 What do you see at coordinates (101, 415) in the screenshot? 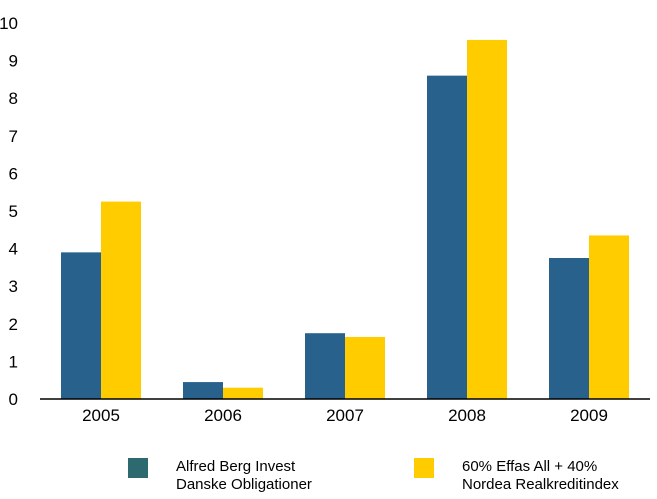
I see `x-tick-label: 2005` at bounding box center [101, 415].